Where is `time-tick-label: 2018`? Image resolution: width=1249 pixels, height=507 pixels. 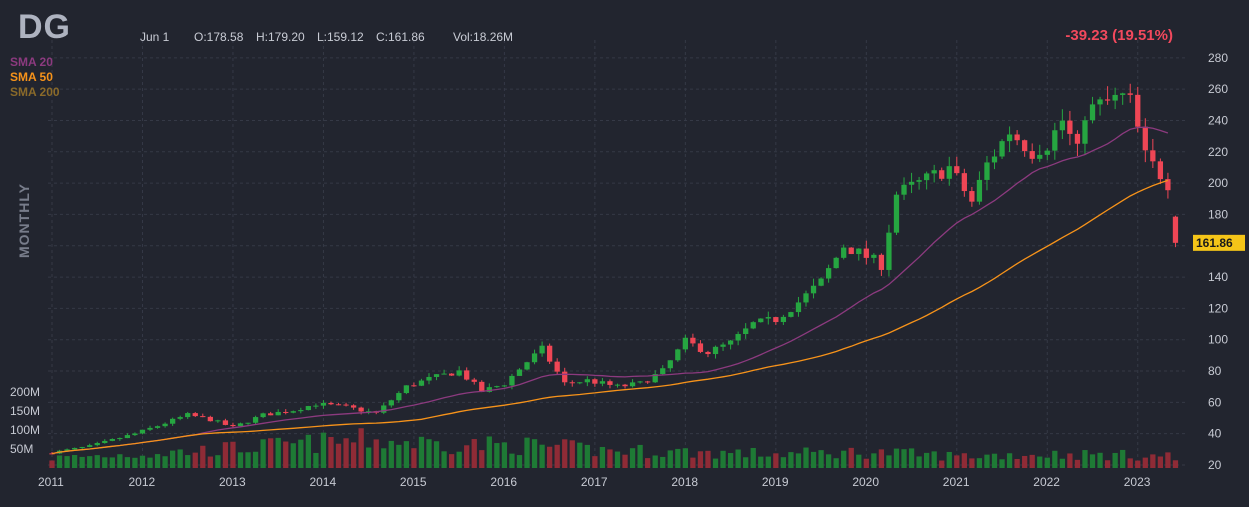
time-tick-label: 2018 is located at coordinates (684, 482).